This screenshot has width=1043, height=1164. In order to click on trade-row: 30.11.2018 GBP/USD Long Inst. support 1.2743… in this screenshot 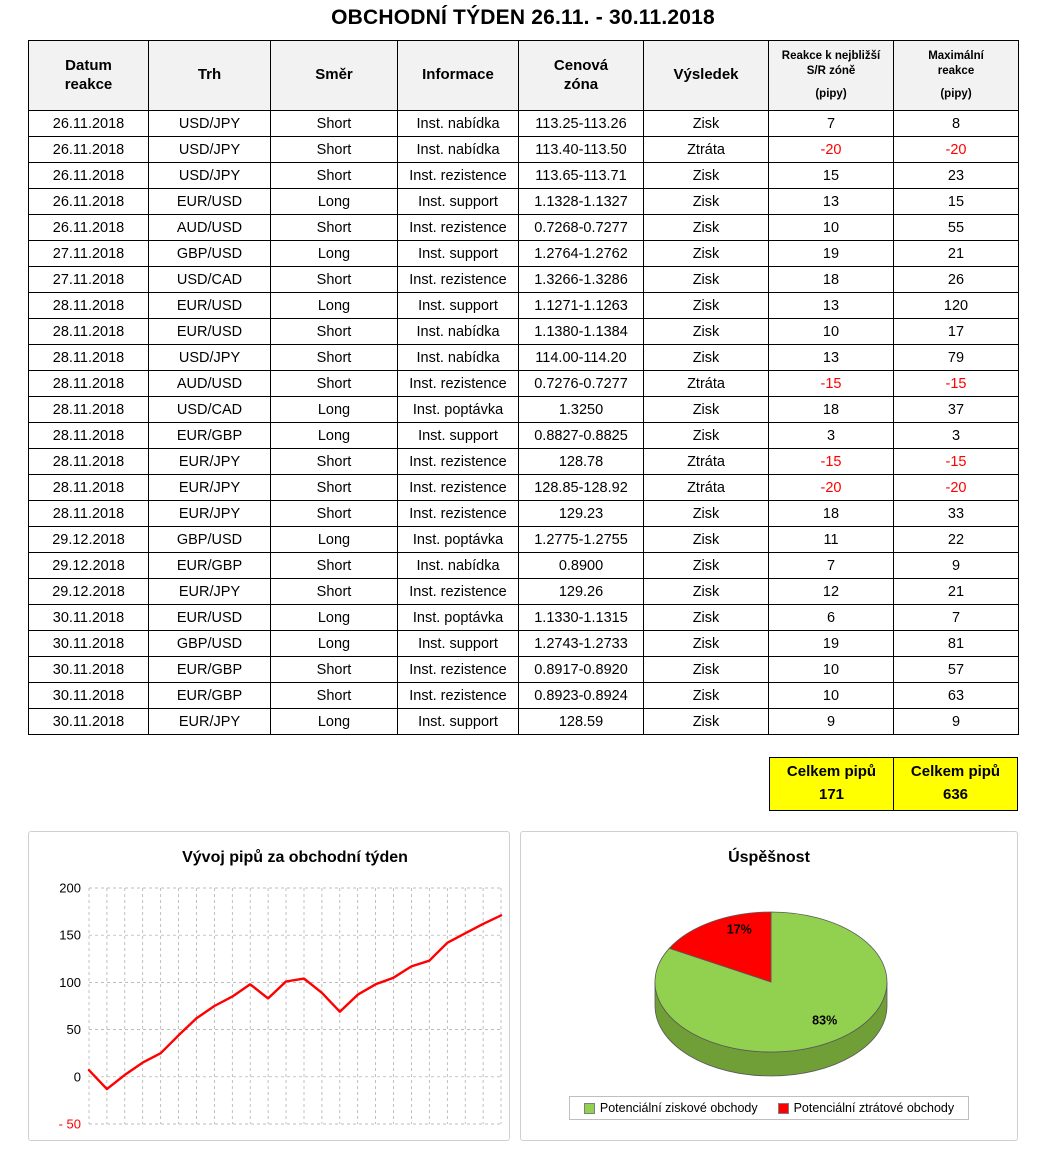, I will do `click(523, 643)`.